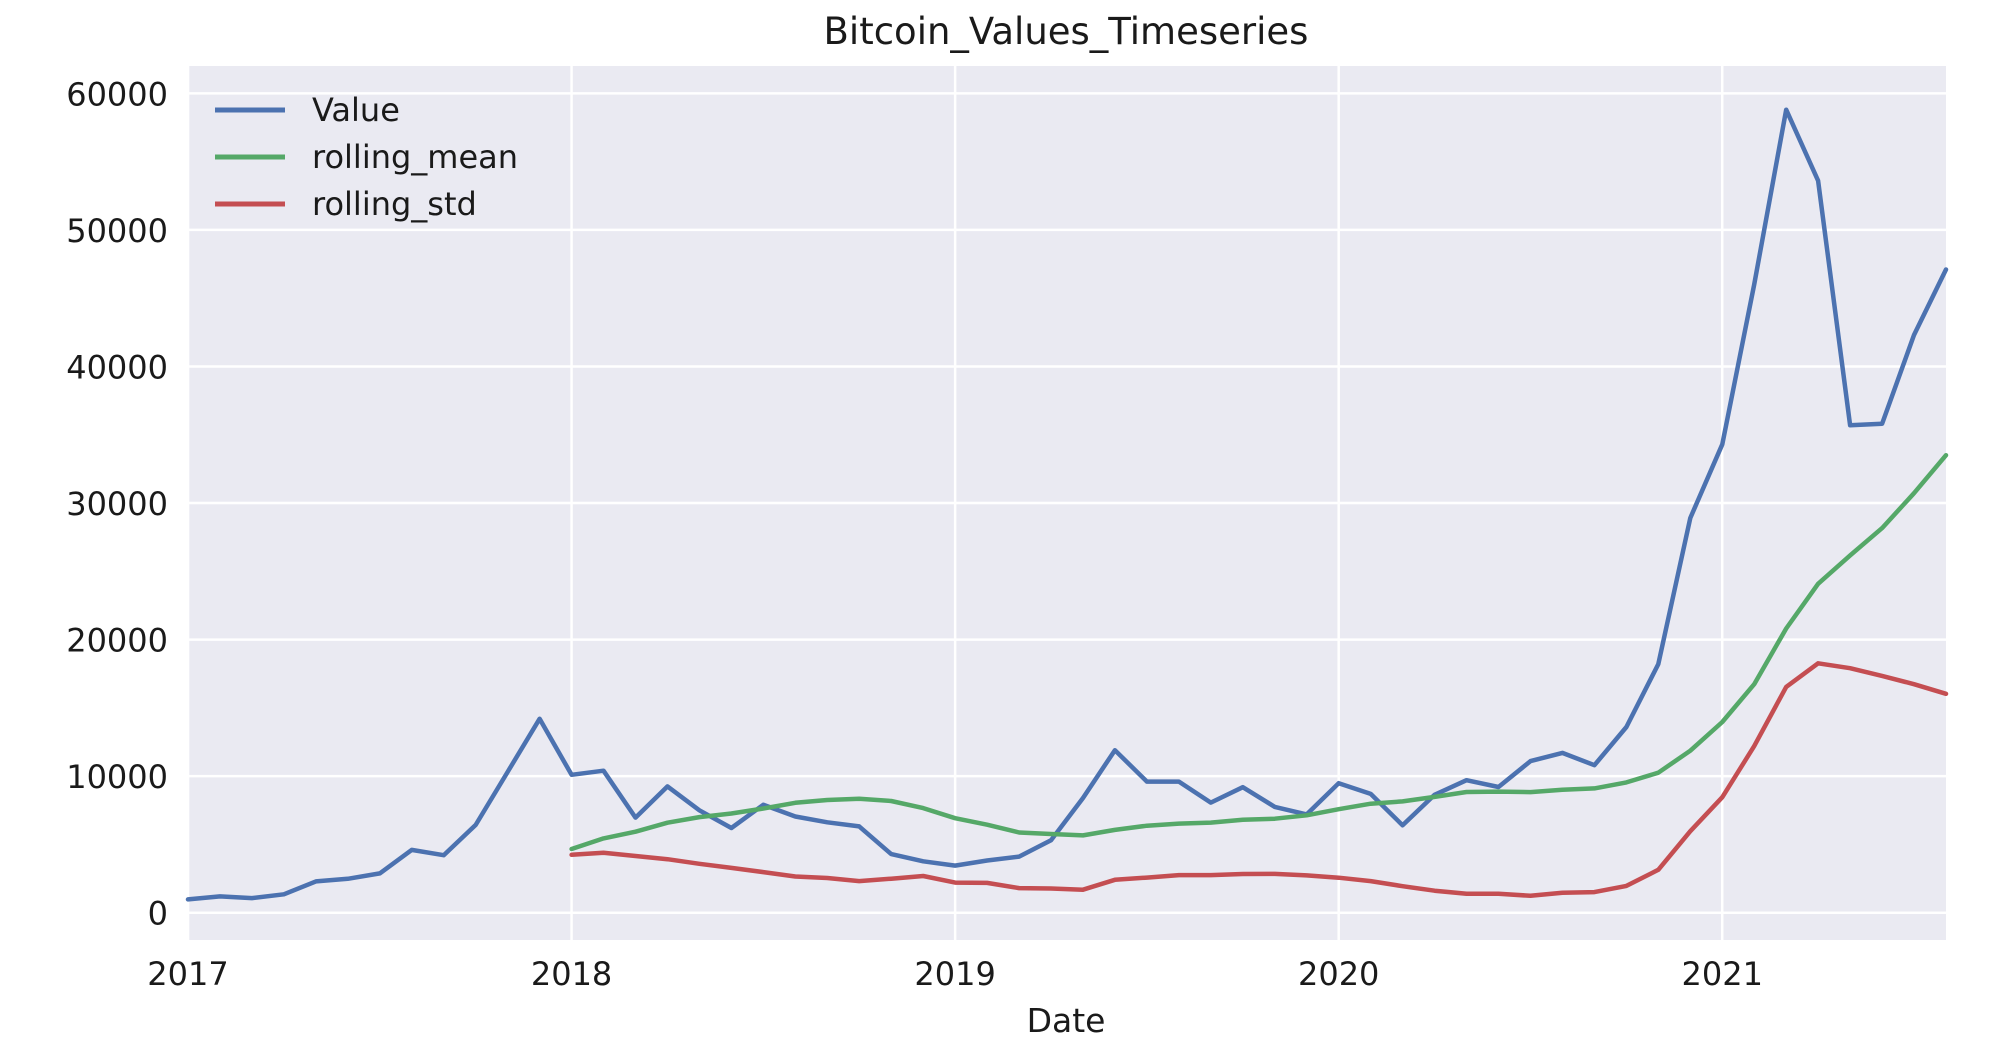  Describe the element at coordinates (117, 94) in the screenshot. I see `y-tick-label: 60000` at that location.